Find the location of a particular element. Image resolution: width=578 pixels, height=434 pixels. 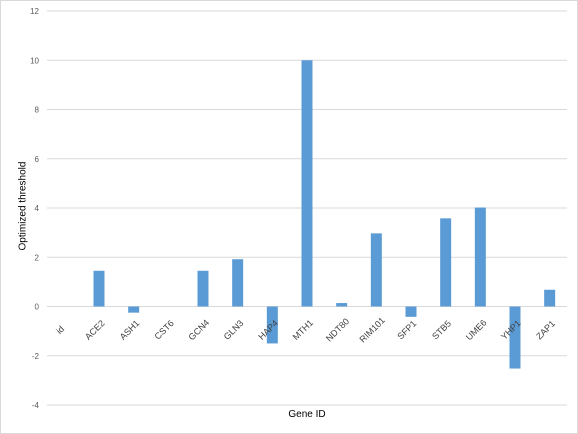

x-category-label: GCN4 is located at coordinates (198, 329).